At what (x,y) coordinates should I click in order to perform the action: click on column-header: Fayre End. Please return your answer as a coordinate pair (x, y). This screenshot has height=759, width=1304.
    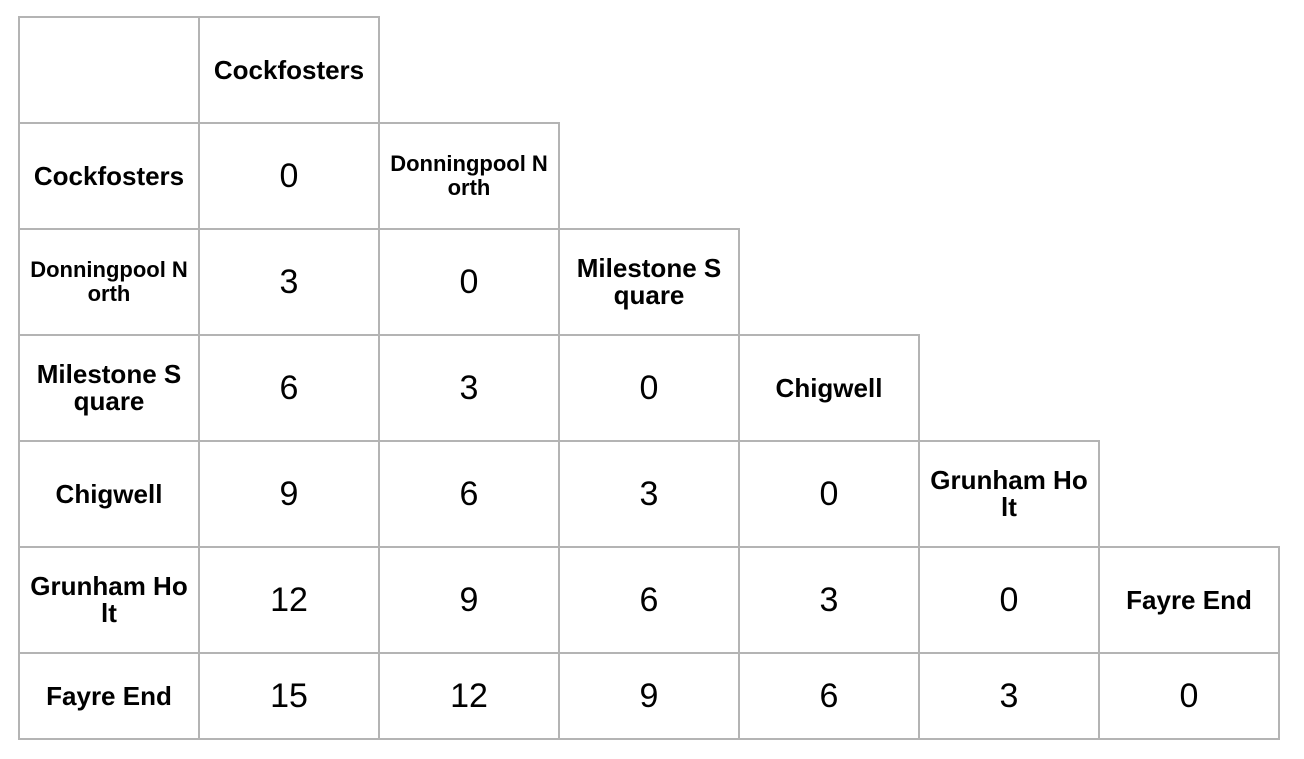
    Looking at the image, I should click on (1189, 600).